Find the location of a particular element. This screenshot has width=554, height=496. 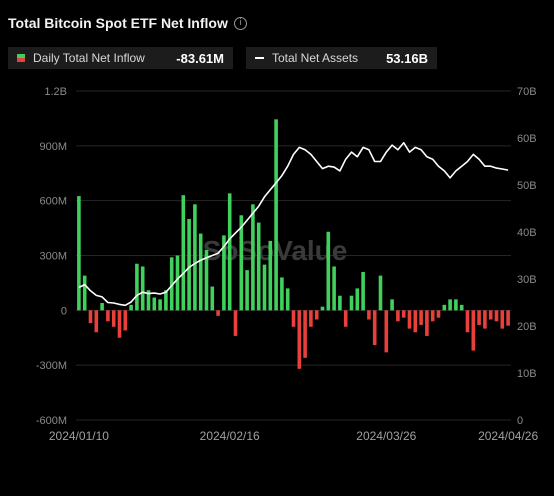

right-axis-tick-label: 10B is located at coordinates (527, 374).